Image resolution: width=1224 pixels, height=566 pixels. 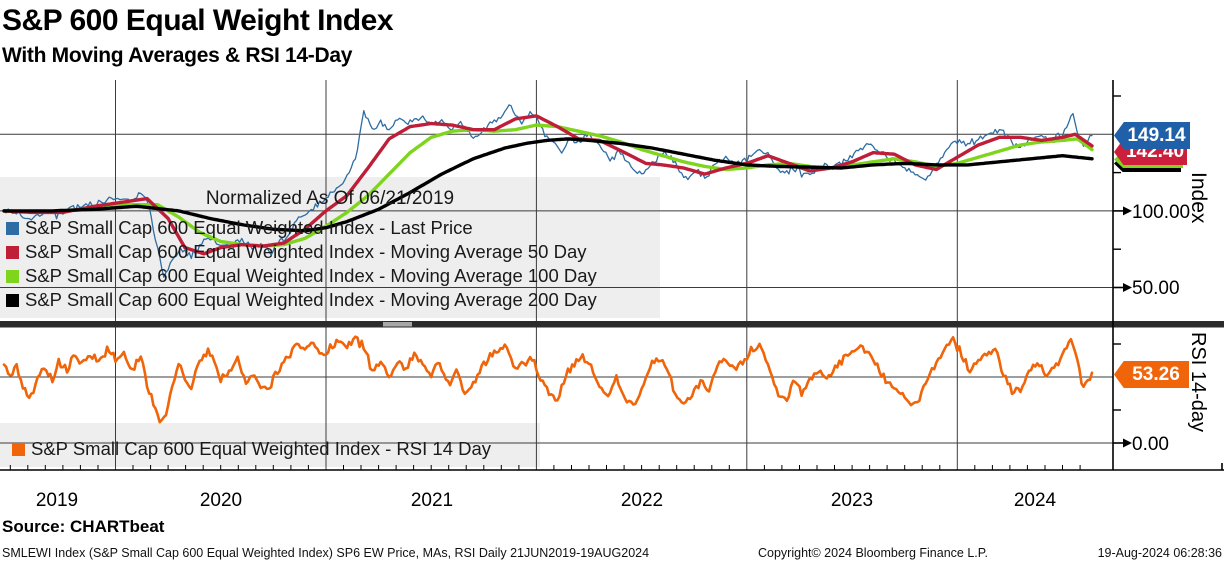 I want to click on year-label-2023: 2023, so click(x=852, y=500).